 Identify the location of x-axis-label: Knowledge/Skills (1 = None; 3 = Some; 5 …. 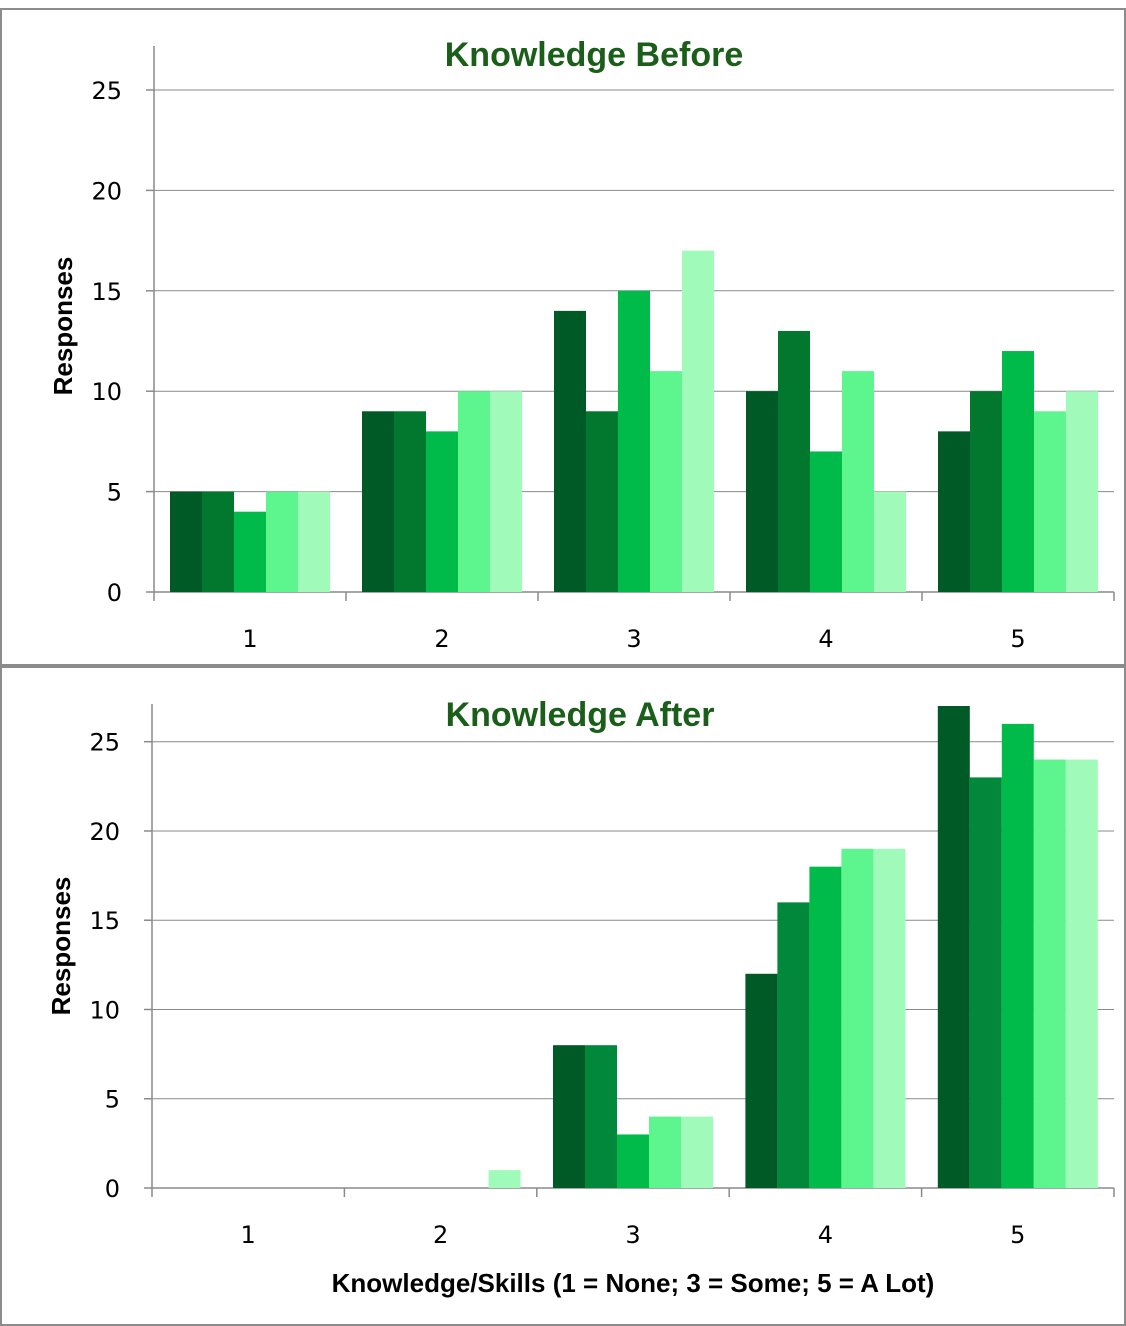
(633, 1283).